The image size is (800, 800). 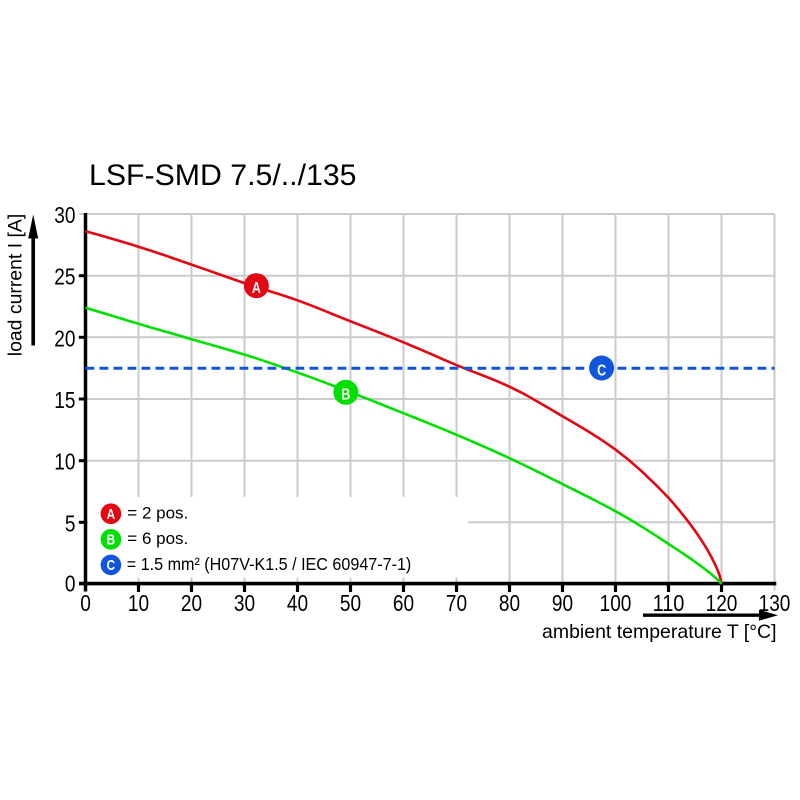 I want to click on svg-text: 100, so click(x=616, y=603).